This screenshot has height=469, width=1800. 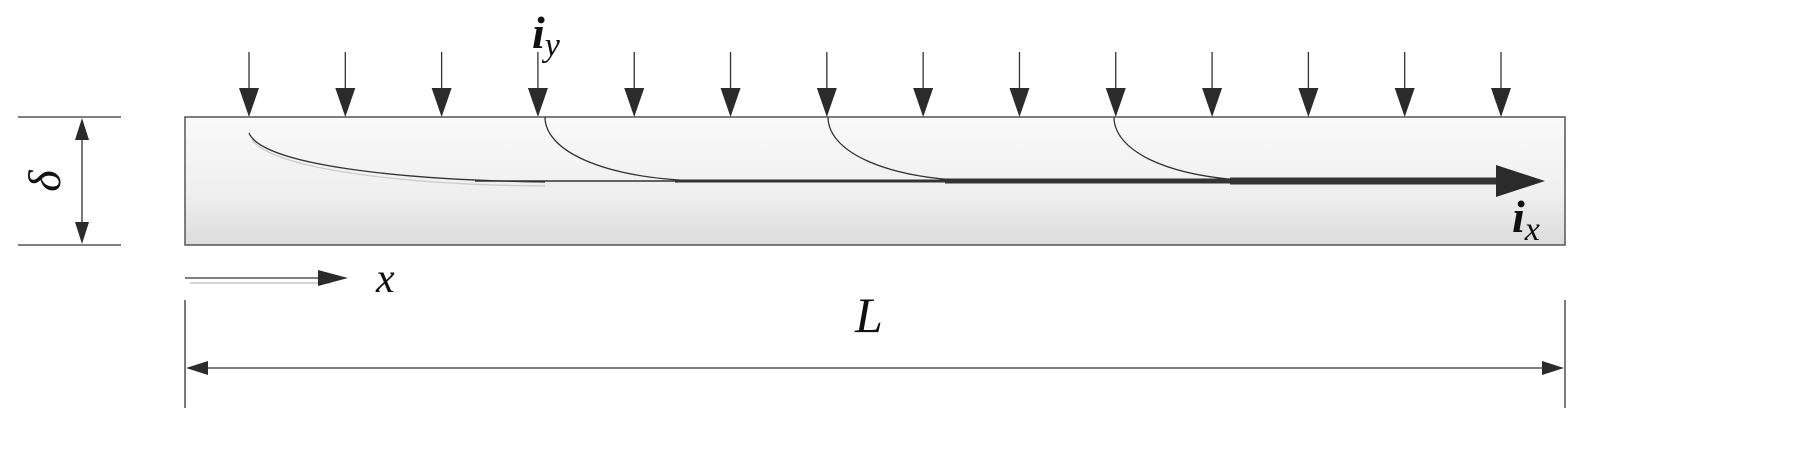 I want to click on x-direction-arrow, so click(x=266, y=278).